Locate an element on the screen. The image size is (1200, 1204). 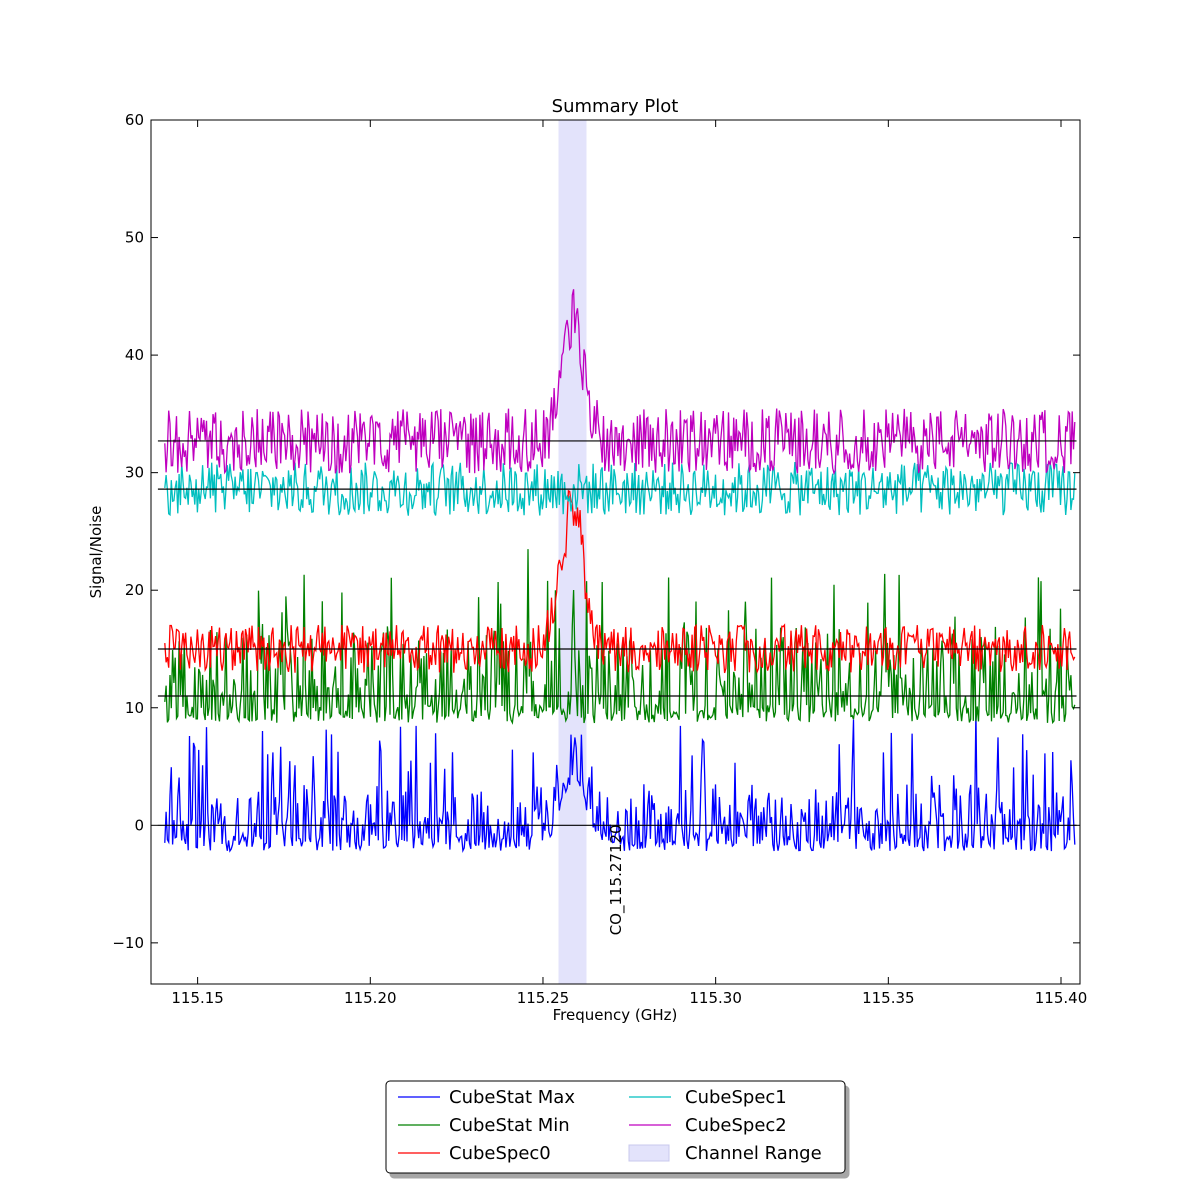
legend-label-4: CubeSpec2 is located at coordinates (736, 1125).